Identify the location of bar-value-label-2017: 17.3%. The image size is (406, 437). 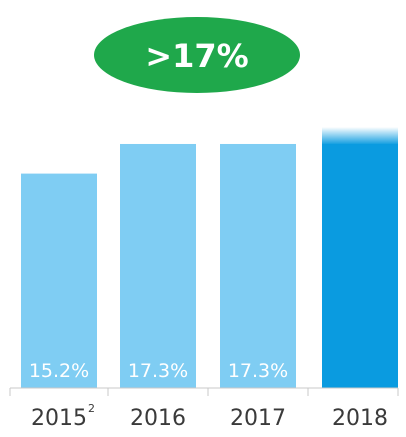
(258, 371).